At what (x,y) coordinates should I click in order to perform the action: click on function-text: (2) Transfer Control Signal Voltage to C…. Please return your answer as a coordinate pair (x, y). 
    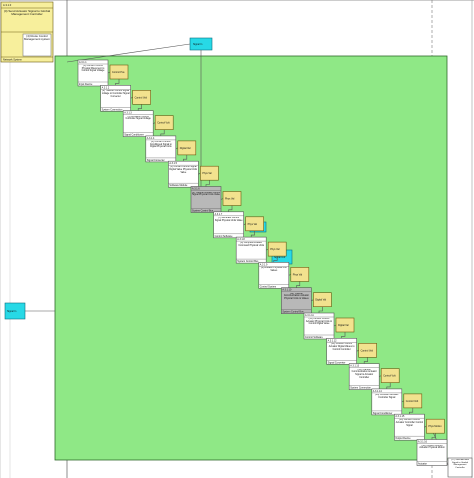
    Looking at the image, I should click on (115, 94).